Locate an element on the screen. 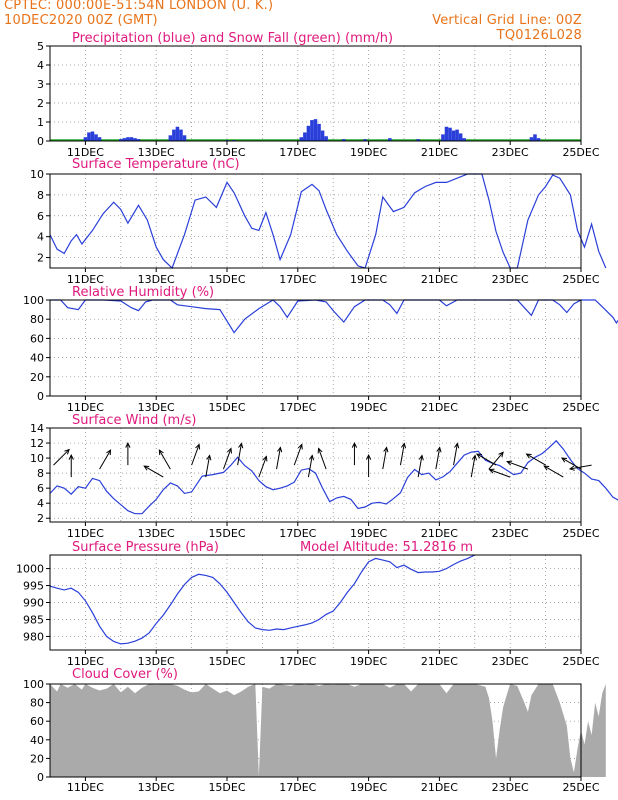 The width and height of the screenshot is (618, 800). header-grid-note: Vertical Grid Line: 00Z is located at coordinates (507, 20).